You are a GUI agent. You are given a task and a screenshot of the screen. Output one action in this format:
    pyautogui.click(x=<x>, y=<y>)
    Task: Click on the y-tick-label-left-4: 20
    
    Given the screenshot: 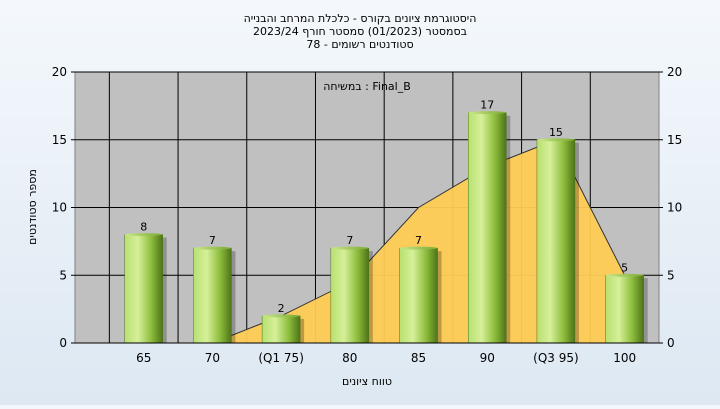 What is the action you would take?
    pyautogui.click(x=59, y=72)
    